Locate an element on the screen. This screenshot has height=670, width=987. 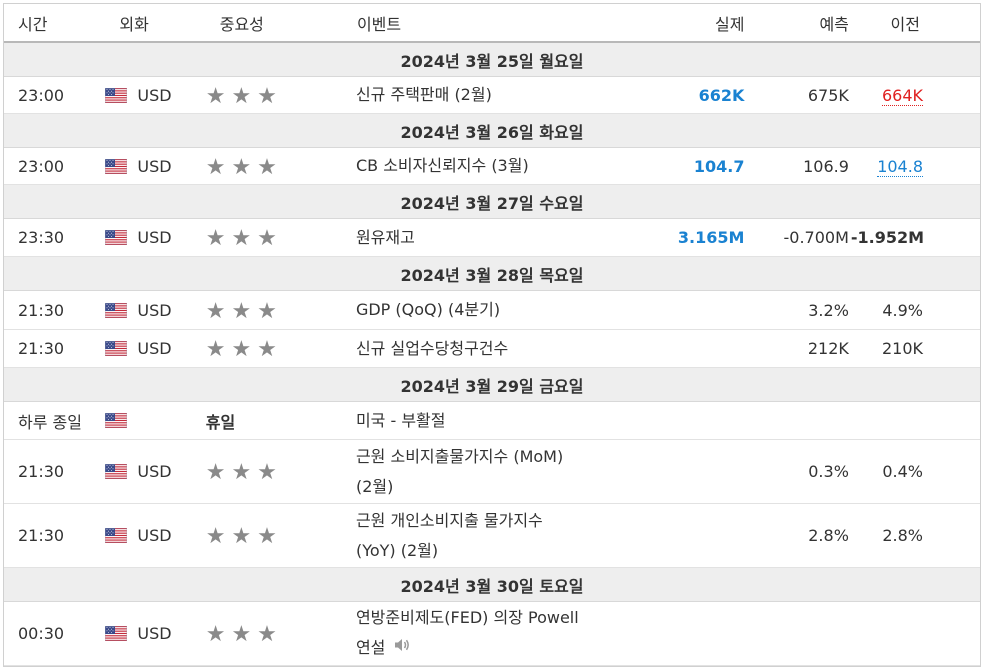
previous-value: -1.952M is located at coordinates (887, 237).